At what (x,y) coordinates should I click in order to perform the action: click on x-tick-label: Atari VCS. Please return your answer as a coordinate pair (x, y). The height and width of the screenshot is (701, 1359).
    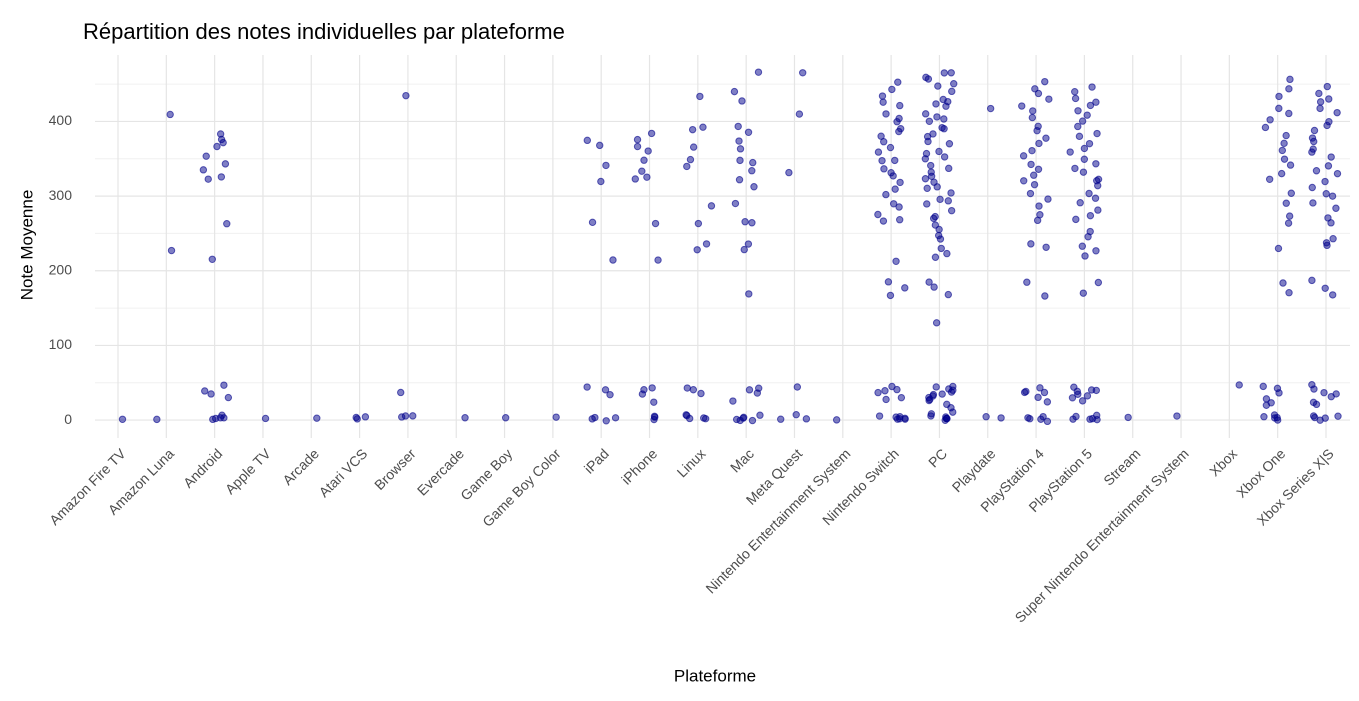
    Looking at the image, I should click on (343, 472).